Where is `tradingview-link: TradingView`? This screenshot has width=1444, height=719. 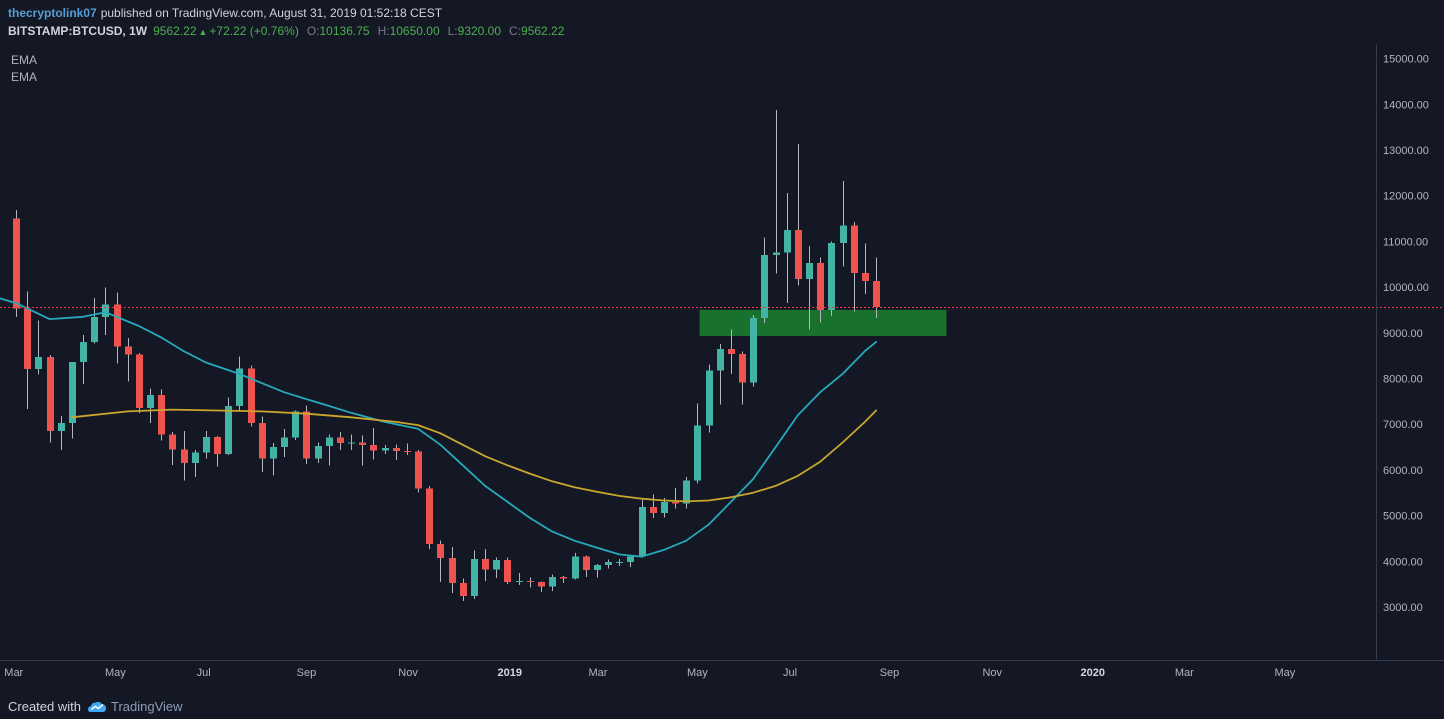 tradingview-link: TradingView is located at coordinates (135, 706).